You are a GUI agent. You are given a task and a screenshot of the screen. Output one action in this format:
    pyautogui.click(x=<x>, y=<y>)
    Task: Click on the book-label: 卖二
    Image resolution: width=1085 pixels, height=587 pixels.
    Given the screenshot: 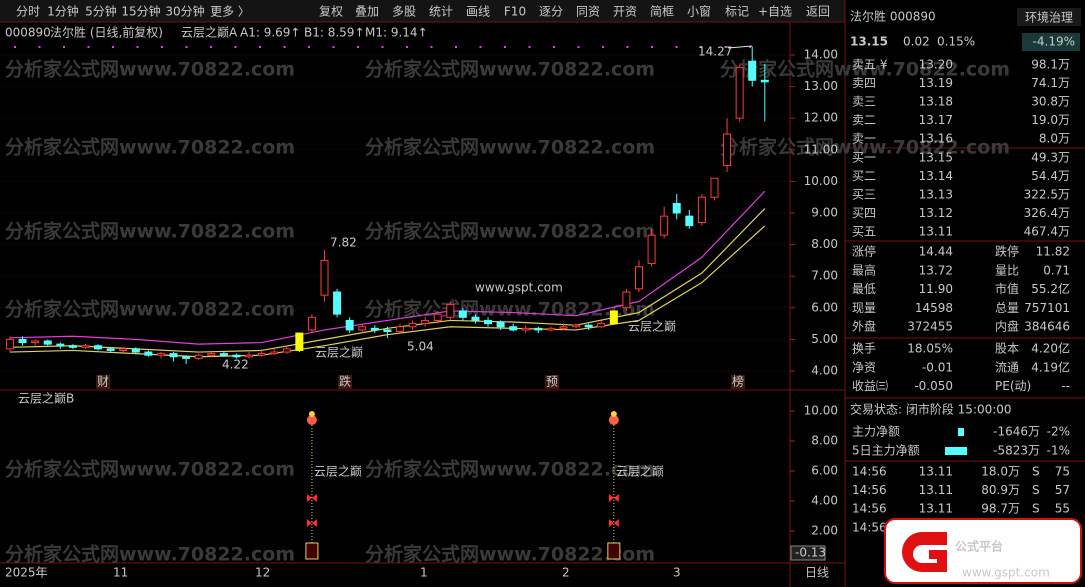 What is the action you would take?
    pyautogui.click(x=864, y=120)
    